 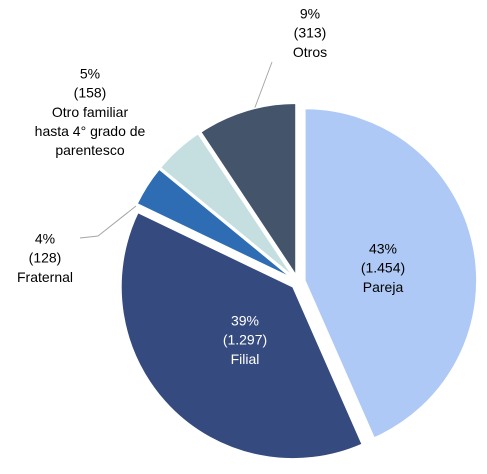 I want to click on category-label: Filial, so click(x=245, y=359).